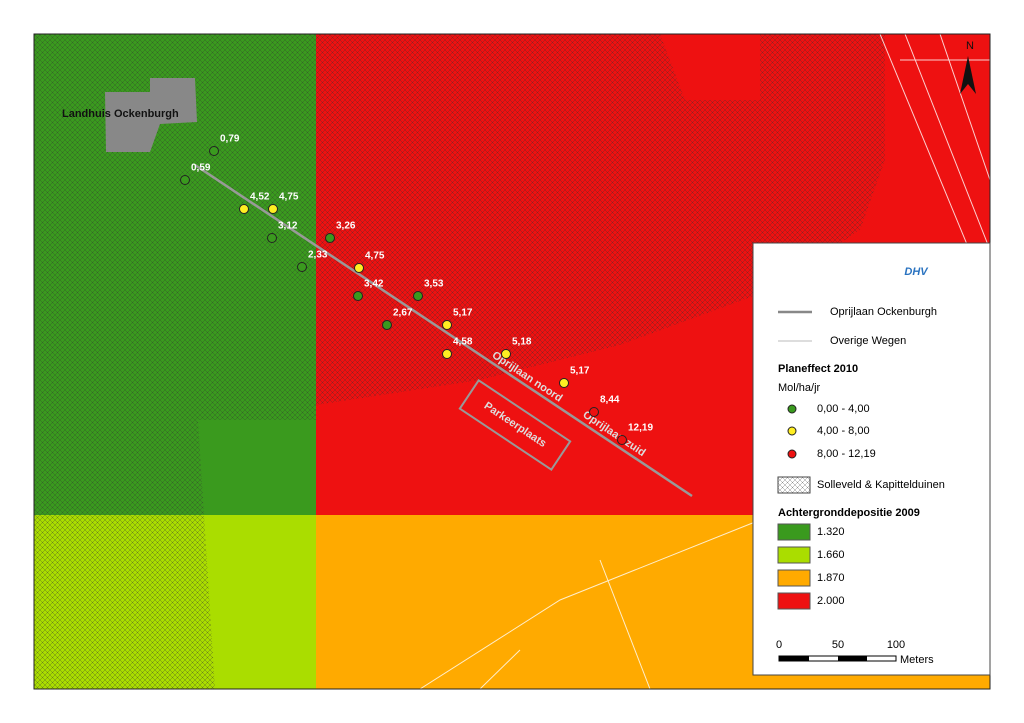 The image size is (1024, 723). Describe the element at coordinates (881, 485) in the screenshot. I see `legend-label: Solleveld & Kapittelduinen` at that location.